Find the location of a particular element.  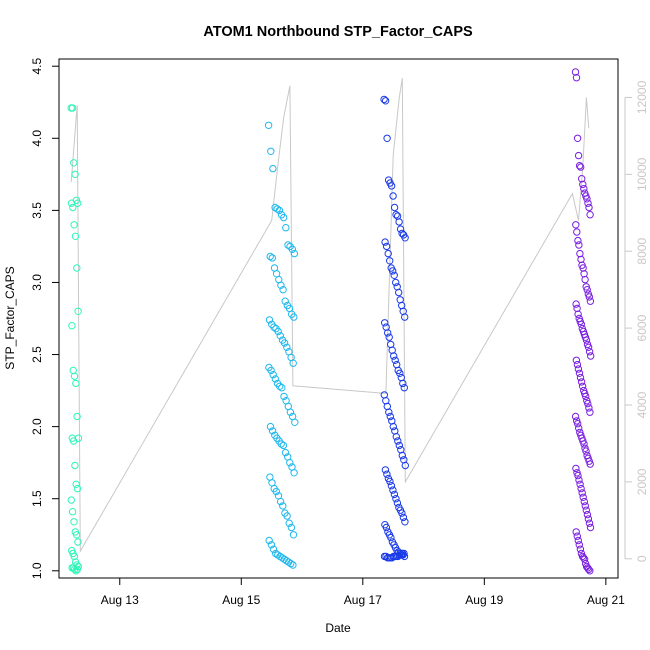

x-tick-label: Aug 19 is located at coordinates (484, 600).